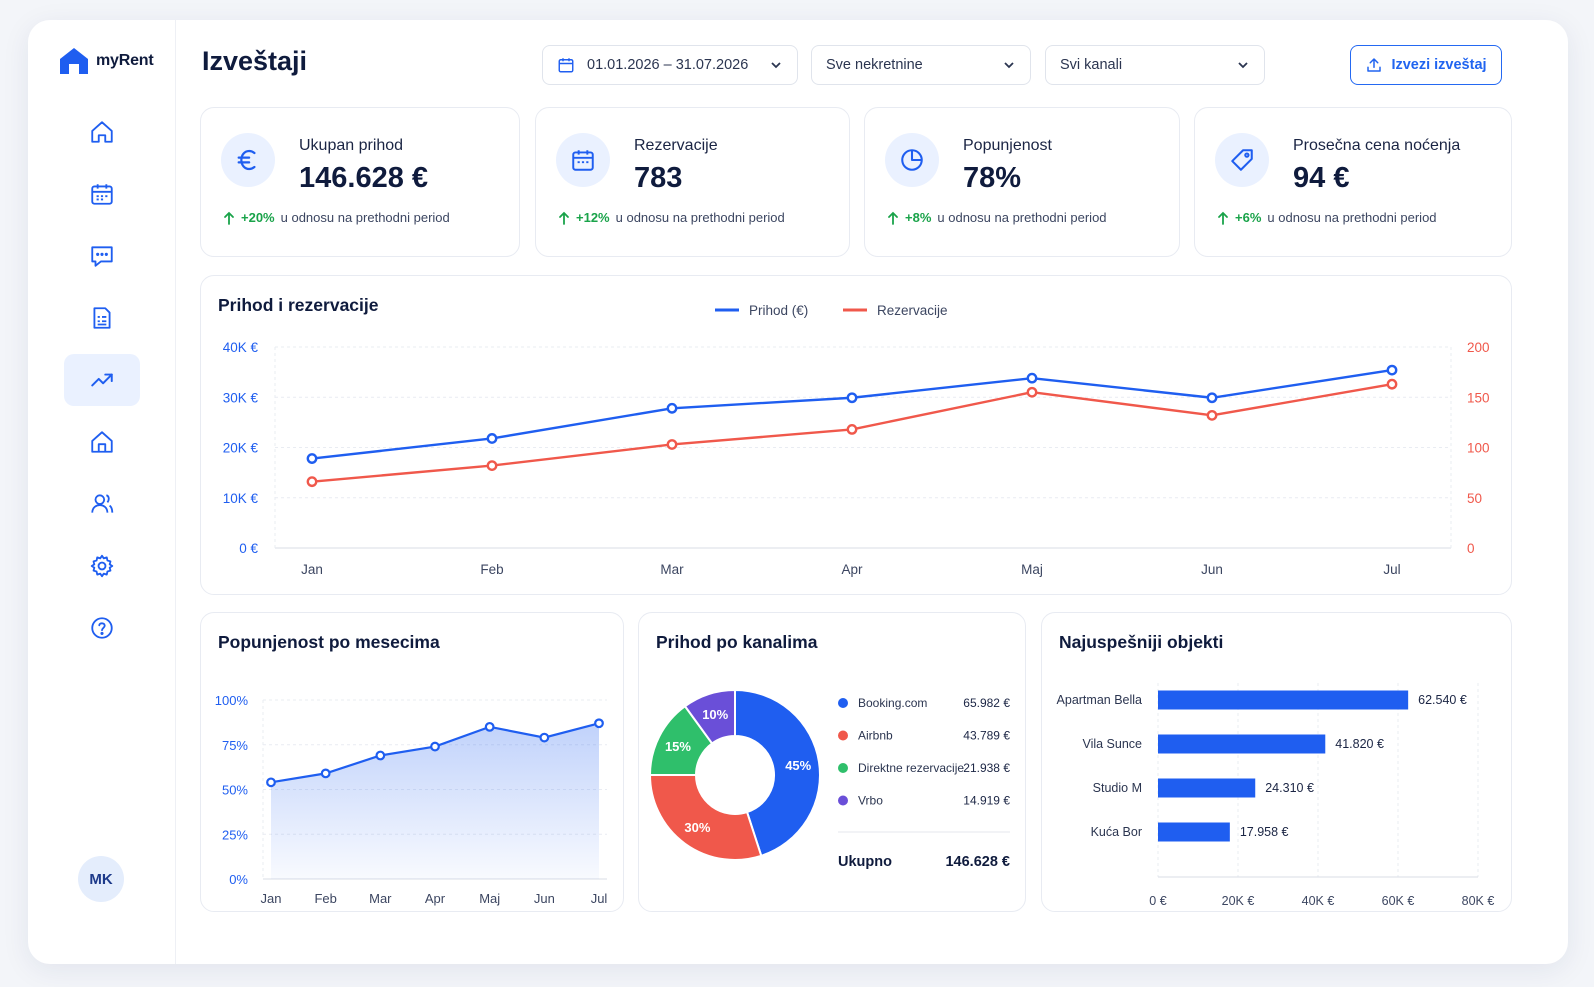 The width and height of the screenshot is (1594, 987). What do you see at coordinates (102, 628) in the screenshot?
I see `sidebar-item-help` at bounding box center [102, 628].